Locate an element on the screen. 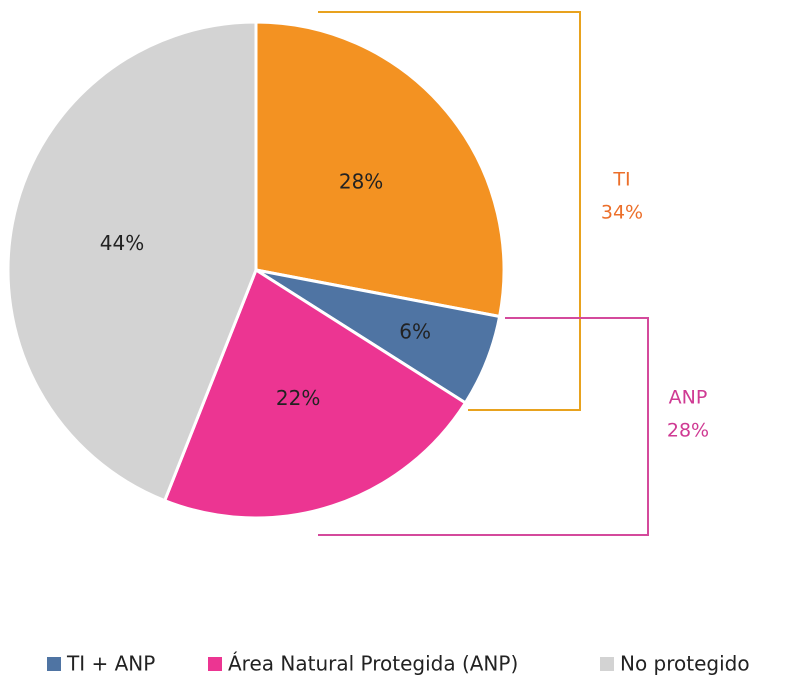  anp-bracket is located at coordinates (483, 426).